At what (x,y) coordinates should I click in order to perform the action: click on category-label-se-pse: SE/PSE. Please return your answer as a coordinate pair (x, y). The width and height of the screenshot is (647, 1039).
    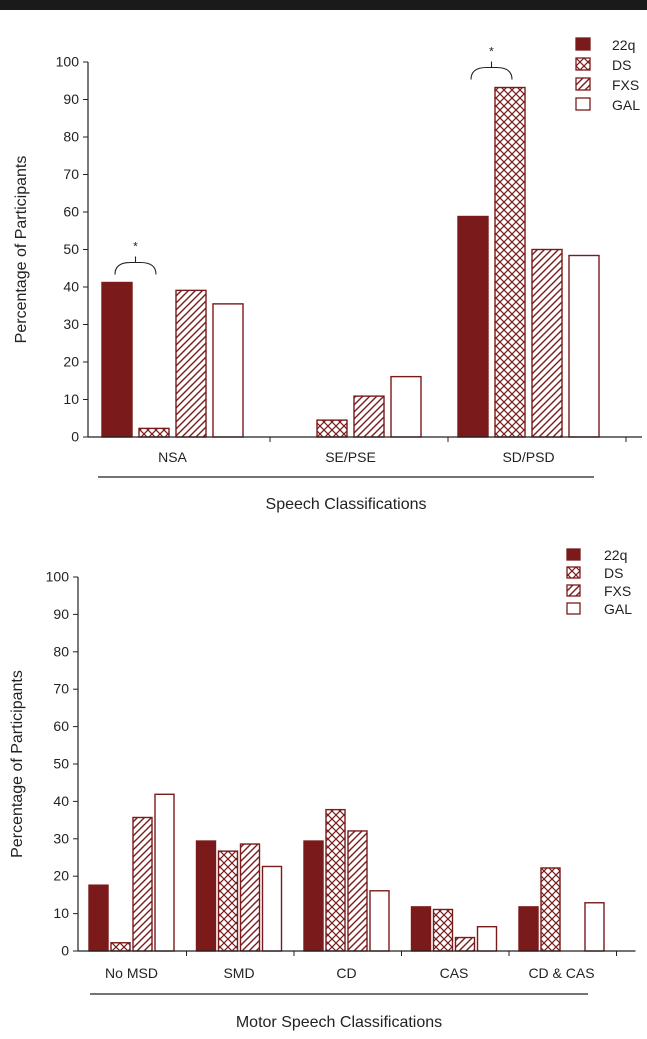
    Looking at the image, I should click on (350, 457).